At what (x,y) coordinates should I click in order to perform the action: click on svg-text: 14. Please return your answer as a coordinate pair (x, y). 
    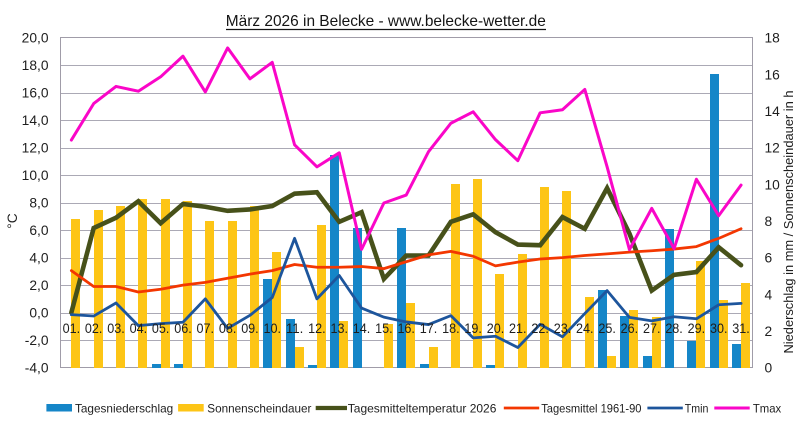
    Looking at the image, I should click on (773, 111).